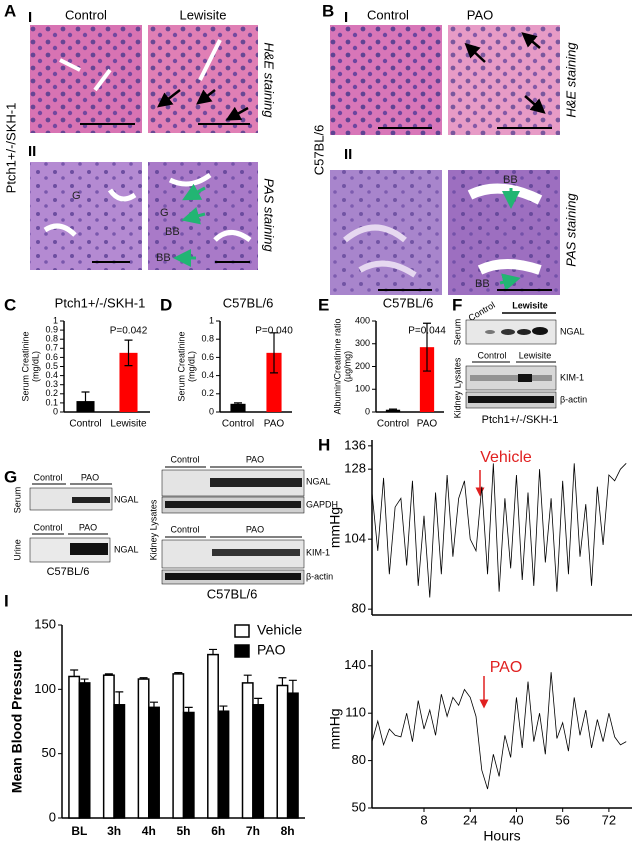 This screenshot has height=845, width=640. What do you see at coordinates (427, 424) in the screenshot?
I see `x-tick-label: PAO` at bounding box center [427, 424].